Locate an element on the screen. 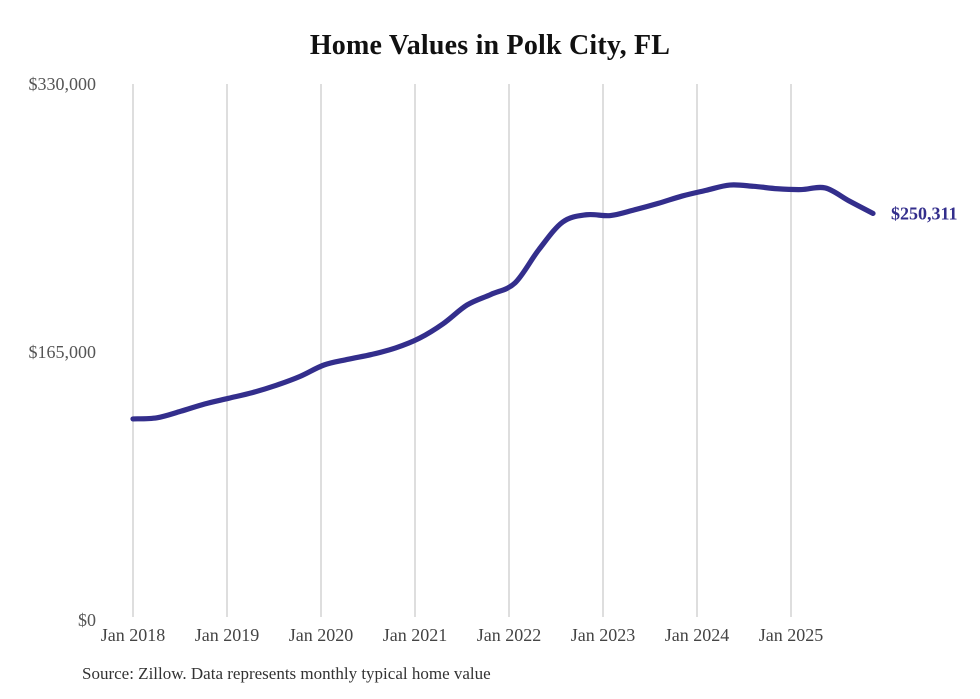 The height and width of the screenshot is (699, 980). x-tick-label-4: Jan 2022 is located at coordinates (509, 635).